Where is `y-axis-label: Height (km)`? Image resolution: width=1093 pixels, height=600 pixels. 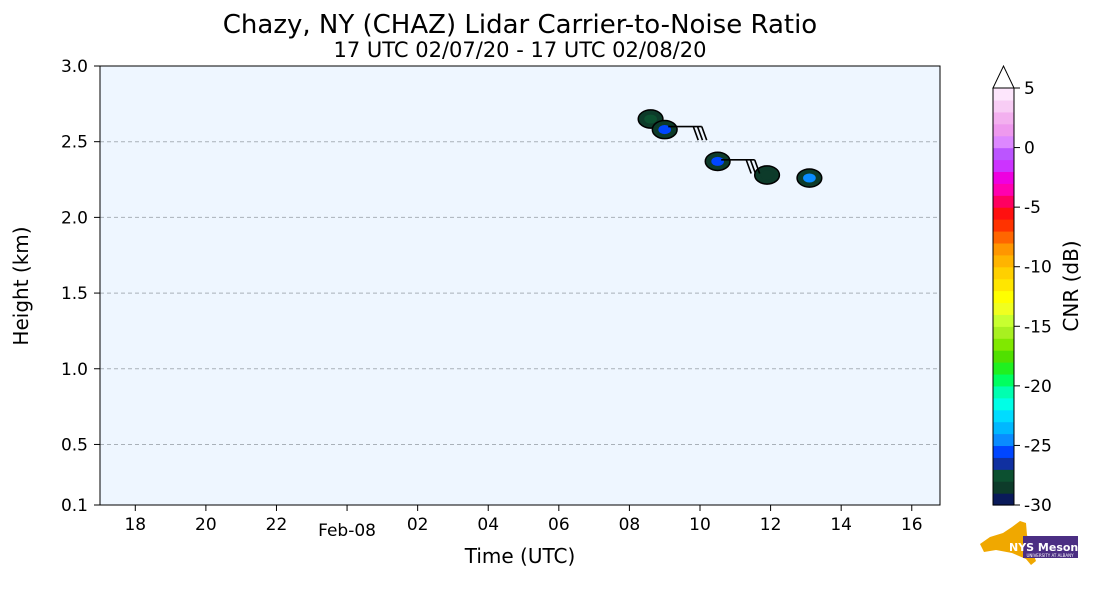
y-axis-label: Height (km) is located at coordinates (21, 285).